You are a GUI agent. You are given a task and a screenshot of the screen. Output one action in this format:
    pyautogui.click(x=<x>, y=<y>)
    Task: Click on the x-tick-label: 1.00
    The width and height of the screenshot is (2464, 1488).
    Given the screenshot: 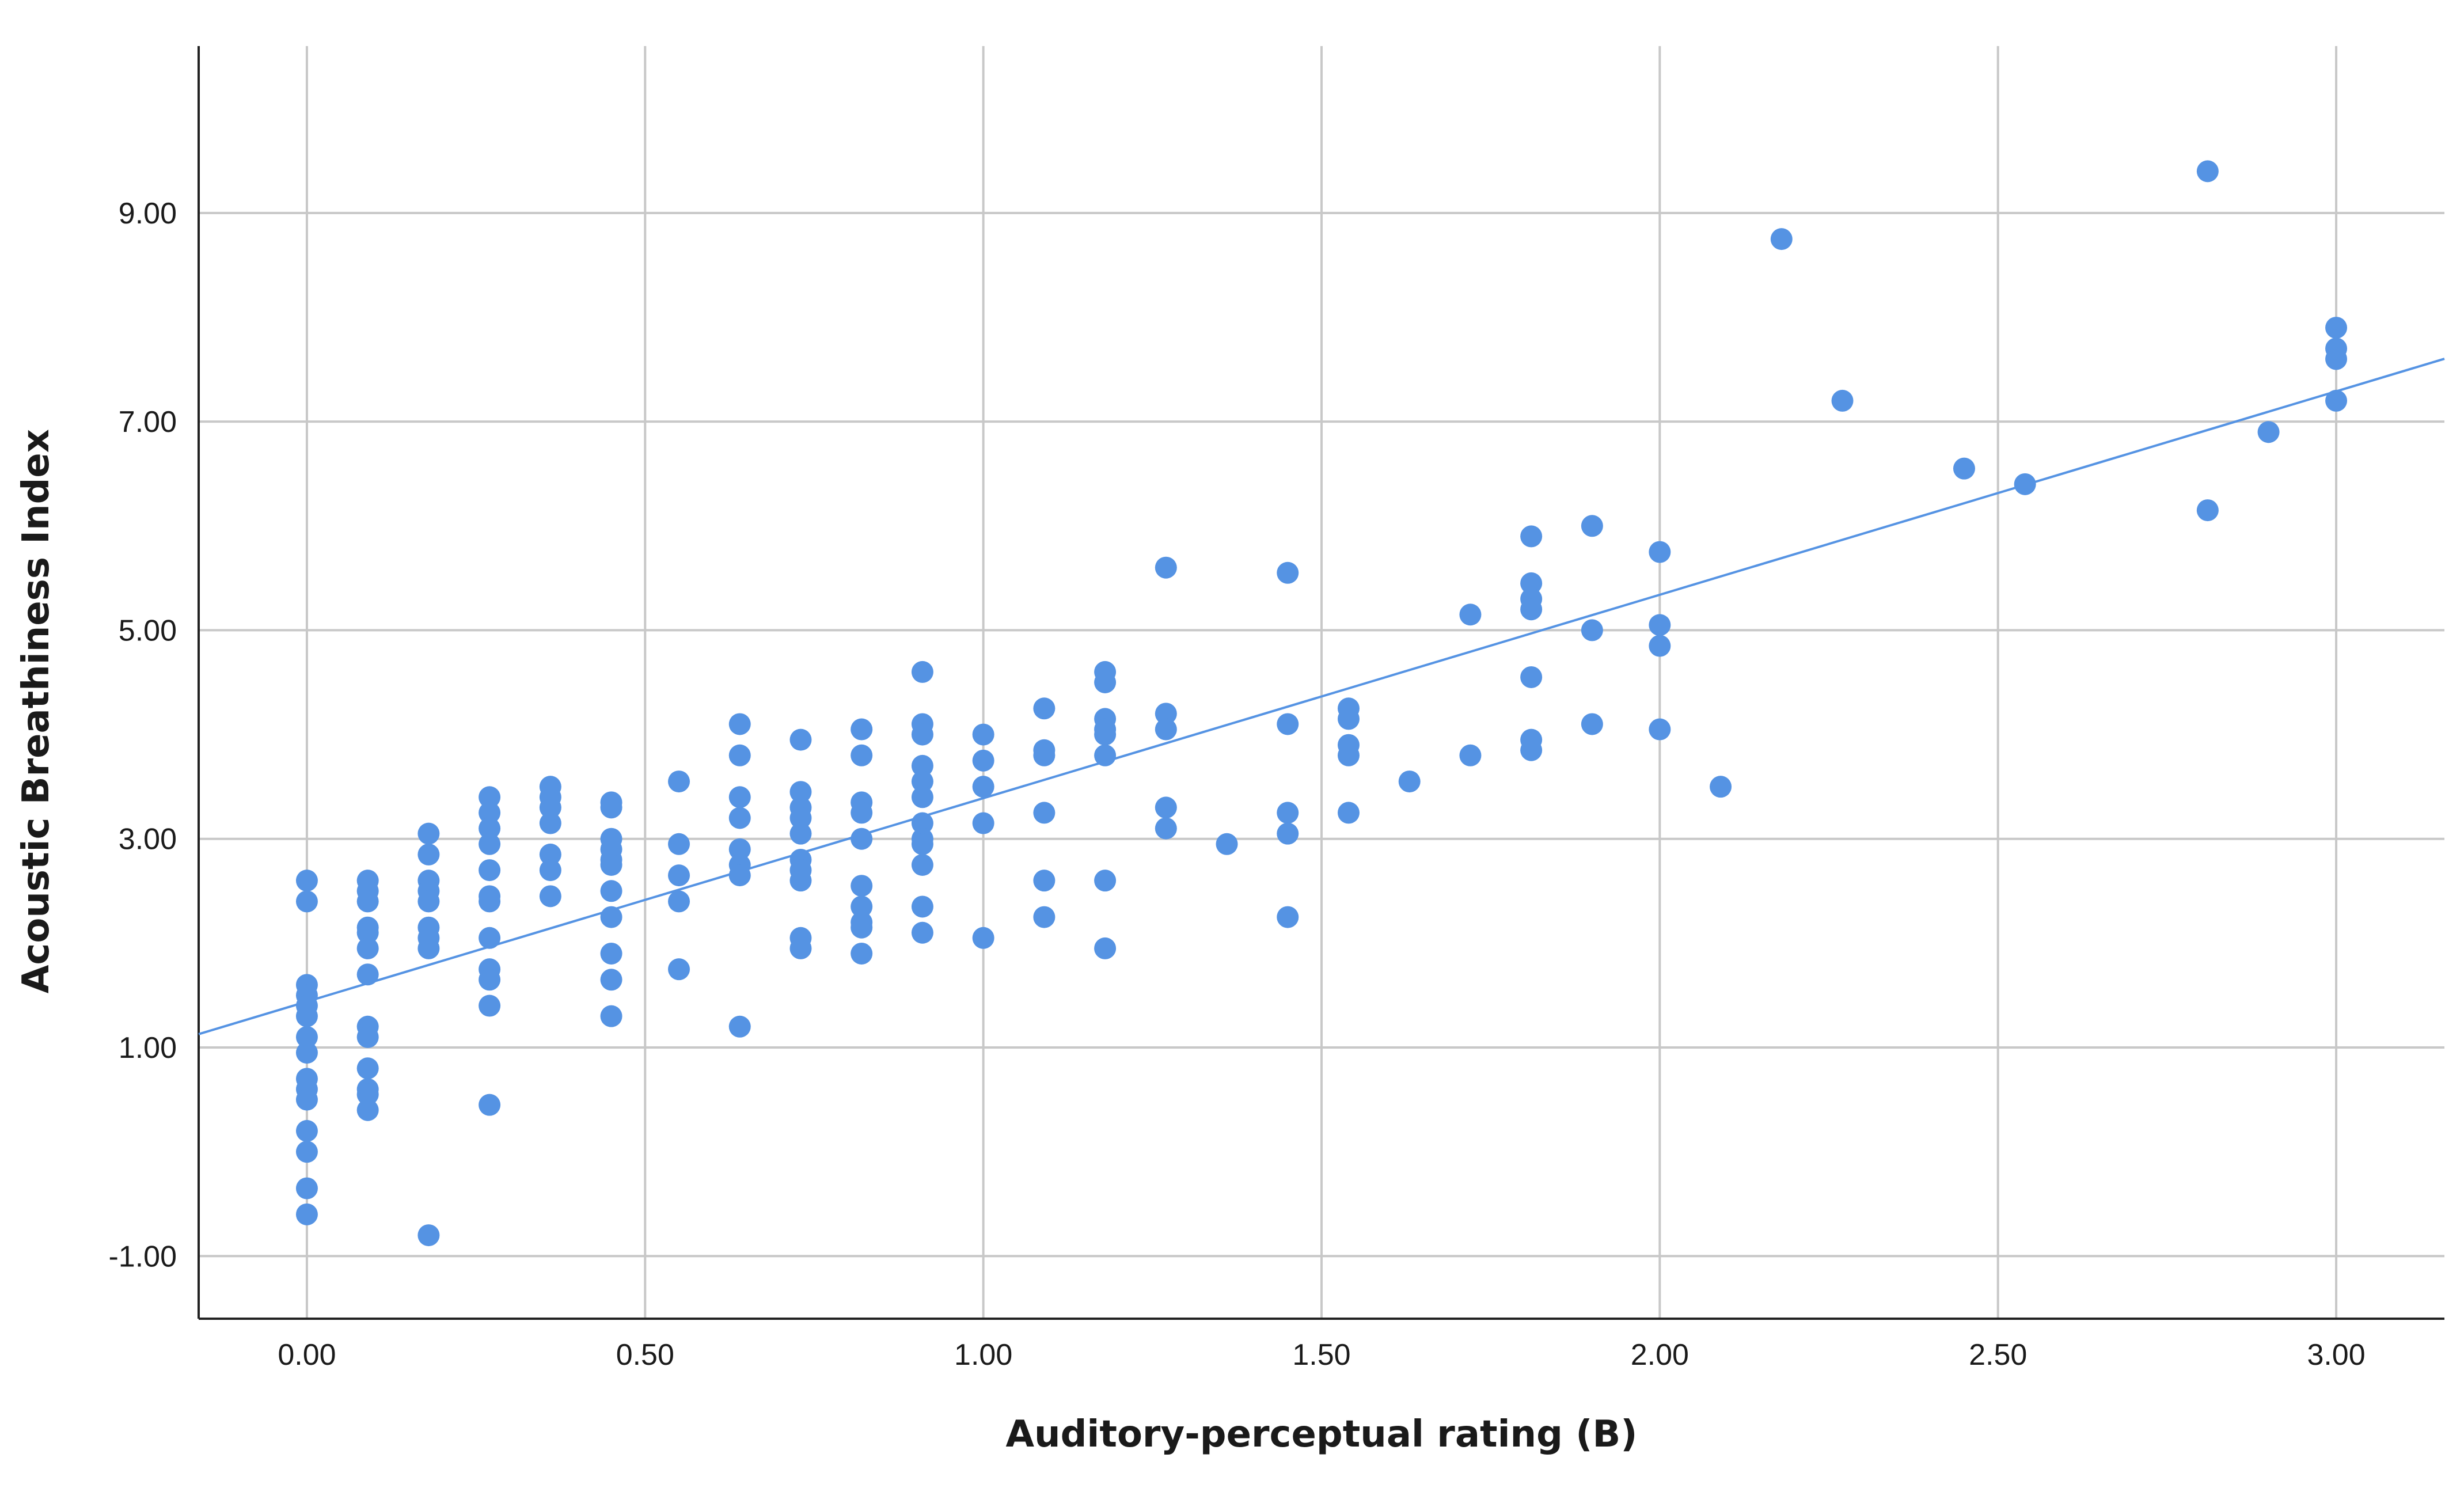 What is the action you would take?
    pyautogui.click(x=983, y=1355)
    